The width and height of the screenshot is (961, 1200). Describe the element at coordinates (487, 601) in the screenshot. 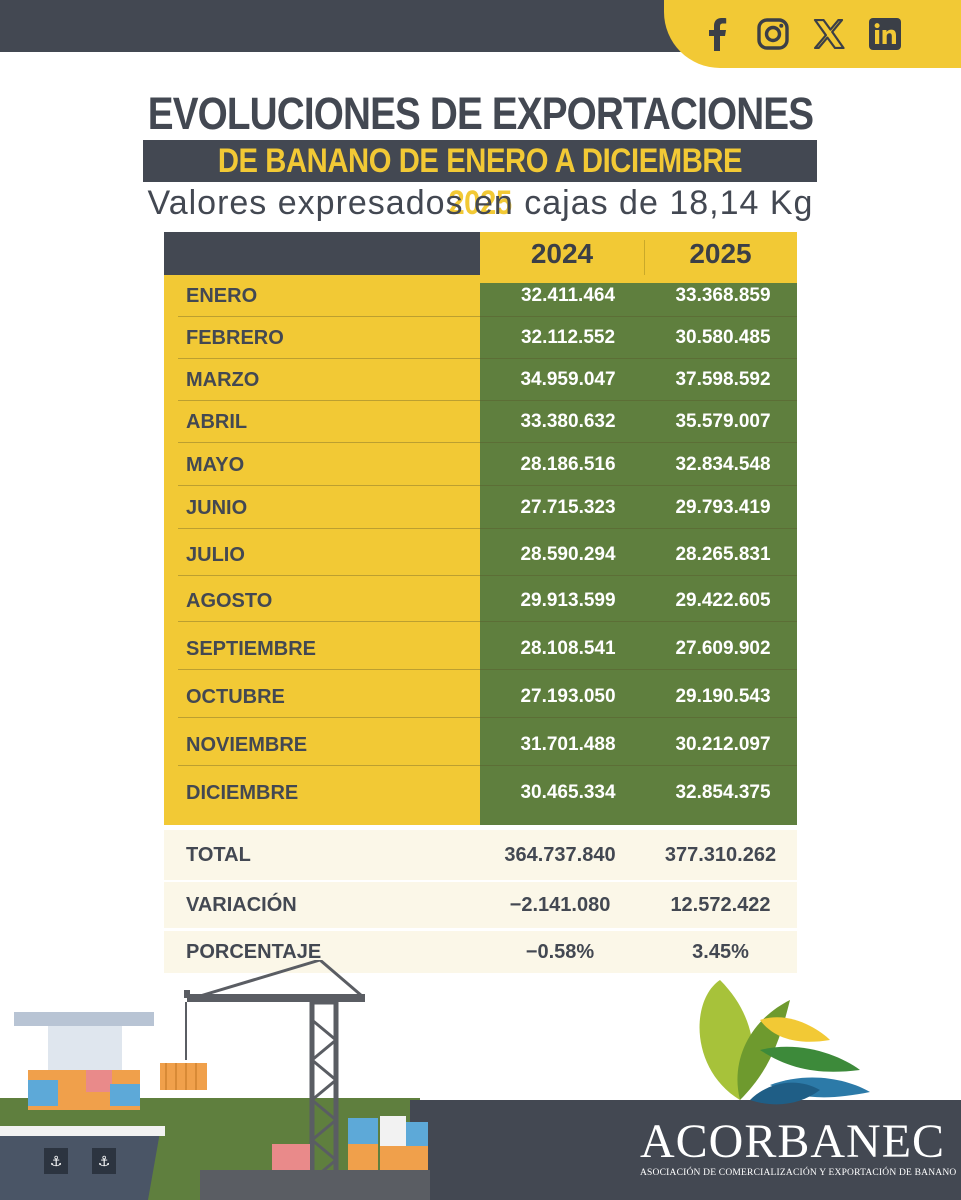

I see `table-row: AGOSTO 29.913.599 29.422.605` at that location.